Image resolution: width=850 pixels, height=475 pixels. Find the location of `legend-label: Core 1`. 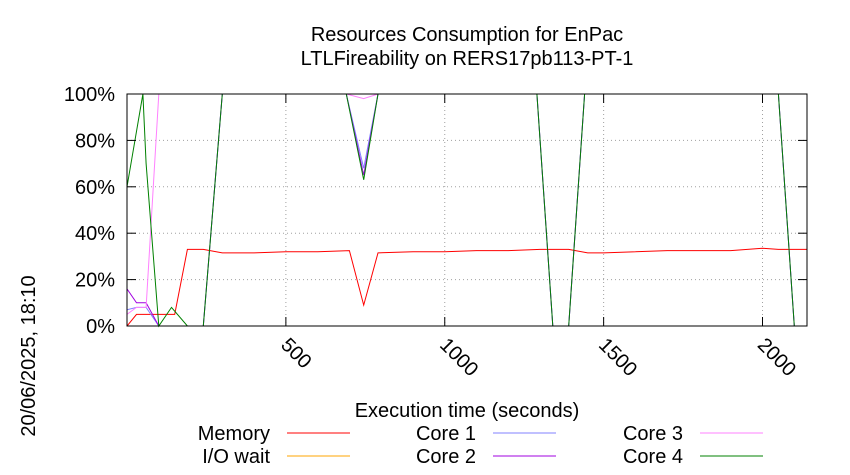

legend-label: Core 1 is located at coordinates (446, 434).